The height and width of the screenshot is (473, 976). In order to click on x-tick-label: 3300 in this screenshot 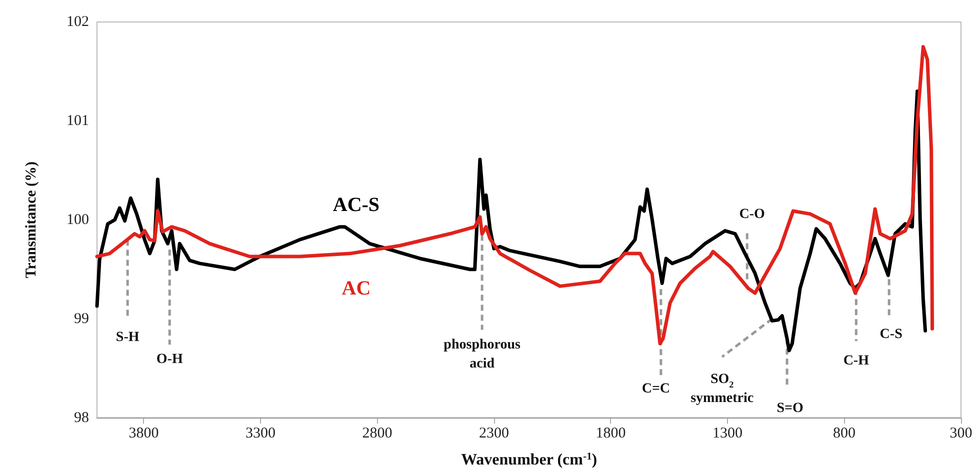, I will do `click(260, 433)`.